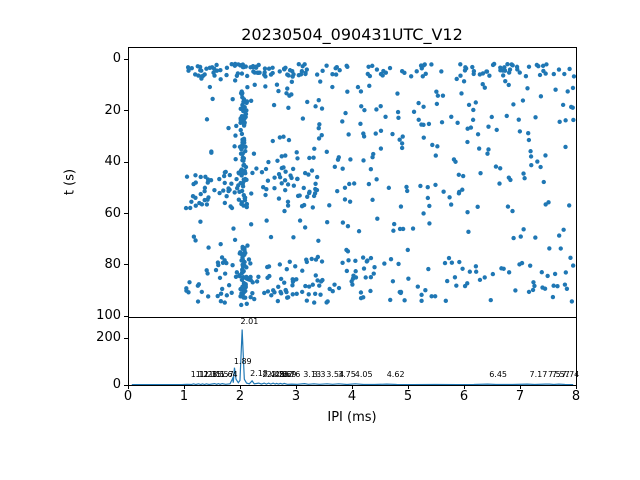 This screenshot has height=480, width=640. What do you see at coordinates (112, 110) in the screenshot?
I see `y-tick-label-scatter: 20` at bounding box center [112, 110].